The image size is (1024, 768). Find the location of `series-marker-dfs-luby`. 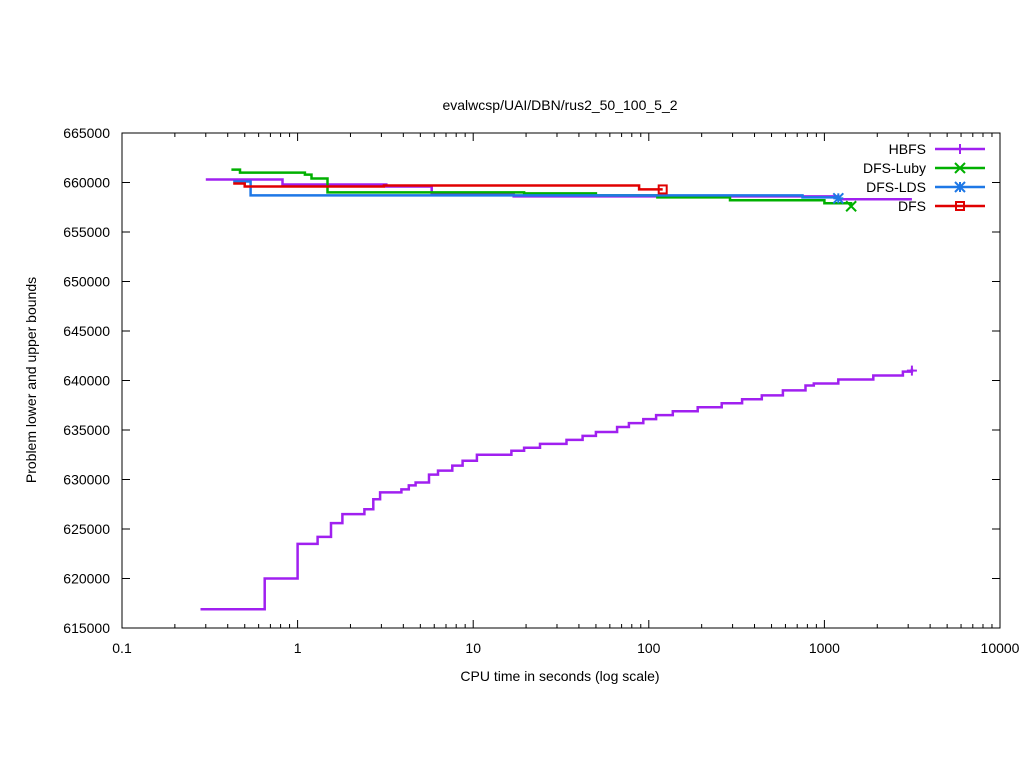

series-marker-dfs-luby is located at coordinates (851, 206).